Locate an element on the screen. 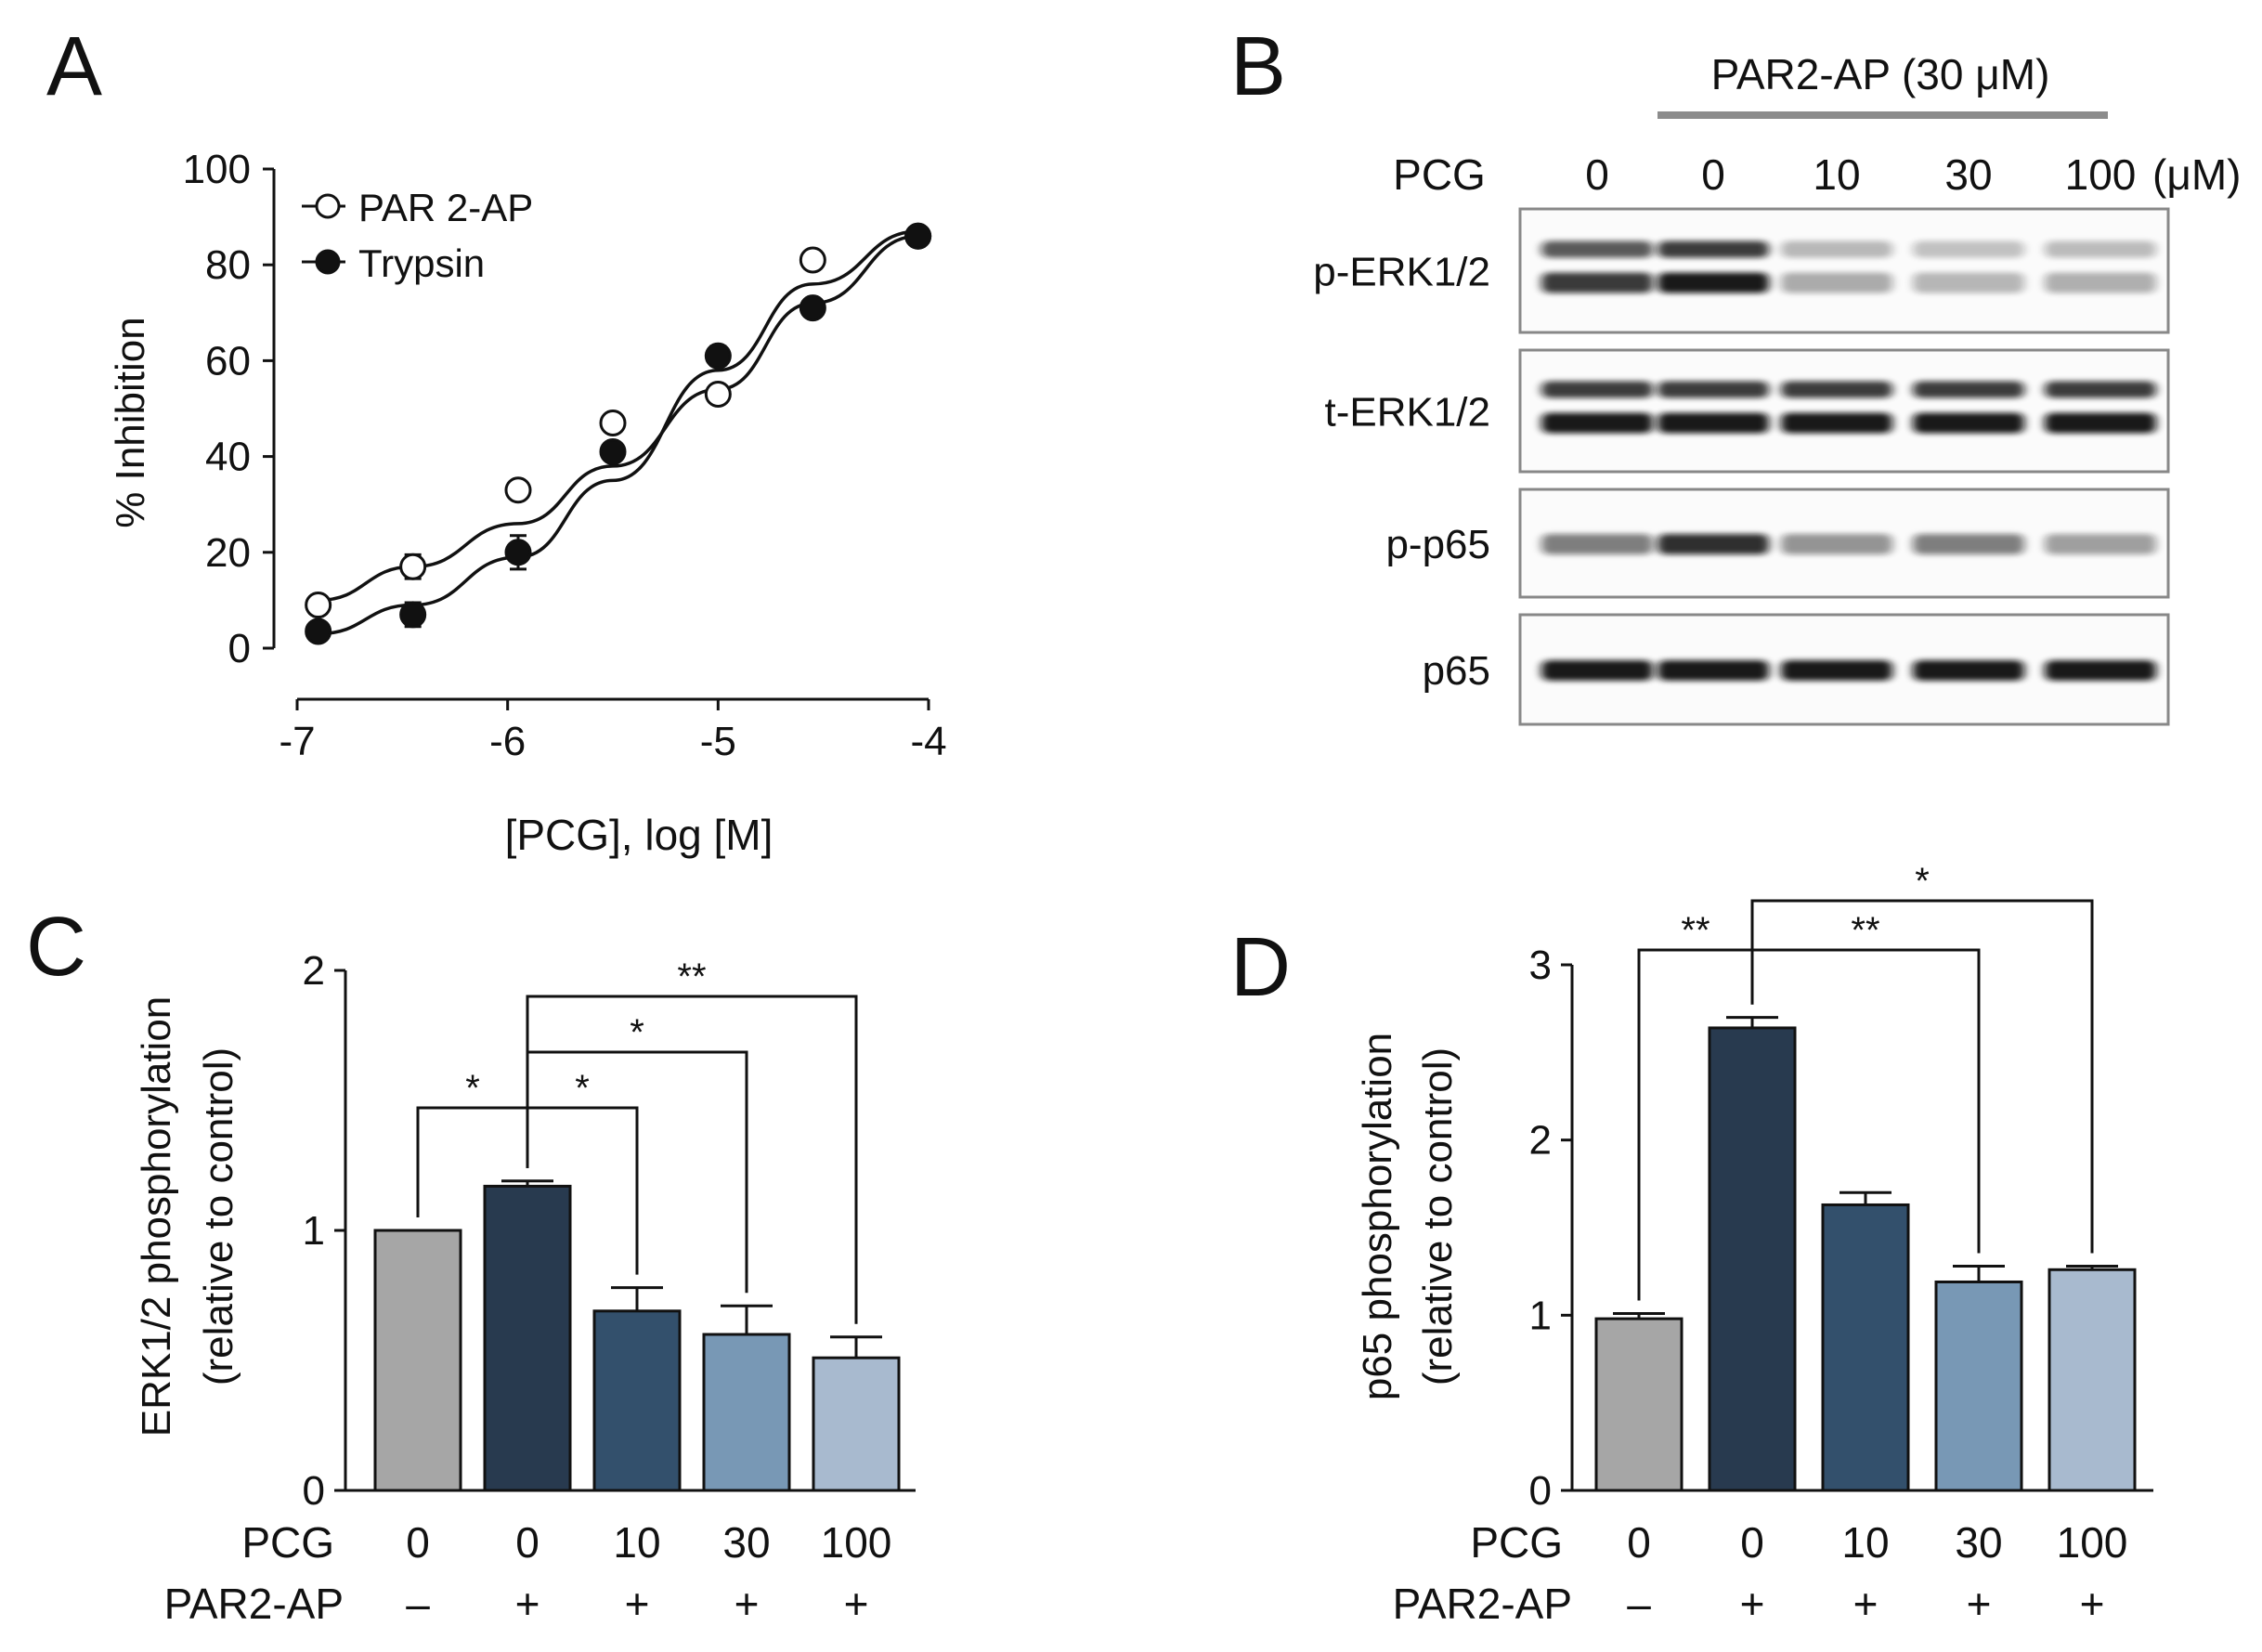 This screenshot has height=1652, width=2262. x-tick-label: -6 is located at coordinates (507, 742).